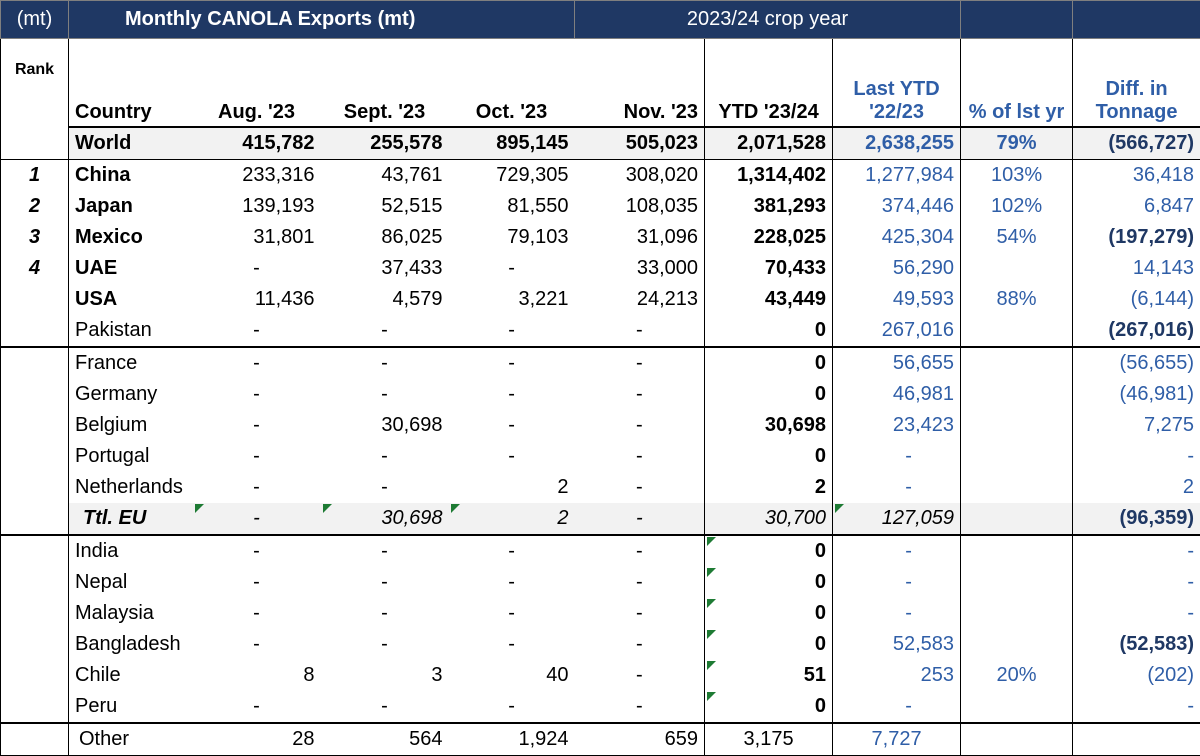 The height and width of the screenshot is (756, 1200). What do you see at coordinates (769, 268) in the screenshot?
I see `ytd-cell: 70,433` at bounding box center [769, 268].